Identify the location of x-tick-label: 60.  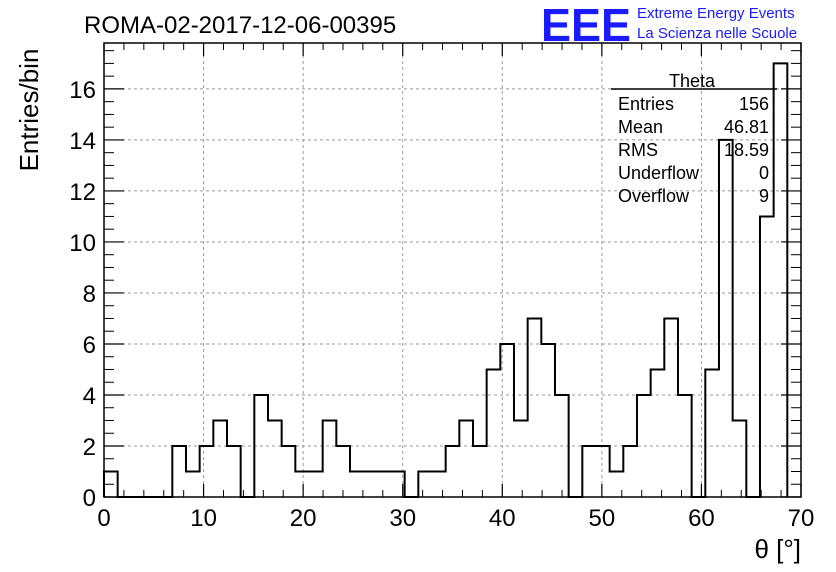
(701, 518).